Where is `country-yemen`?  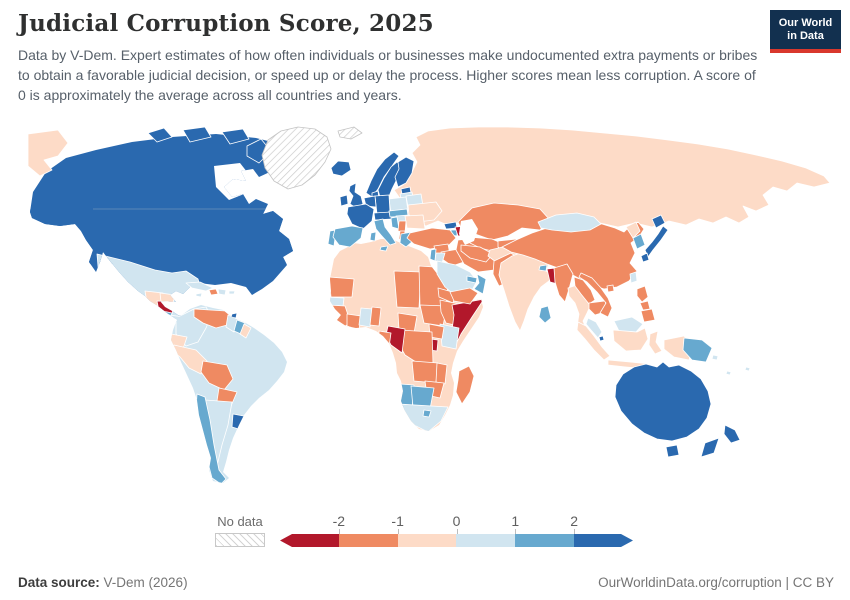
country-yemen is located at coordinates (464, 296).